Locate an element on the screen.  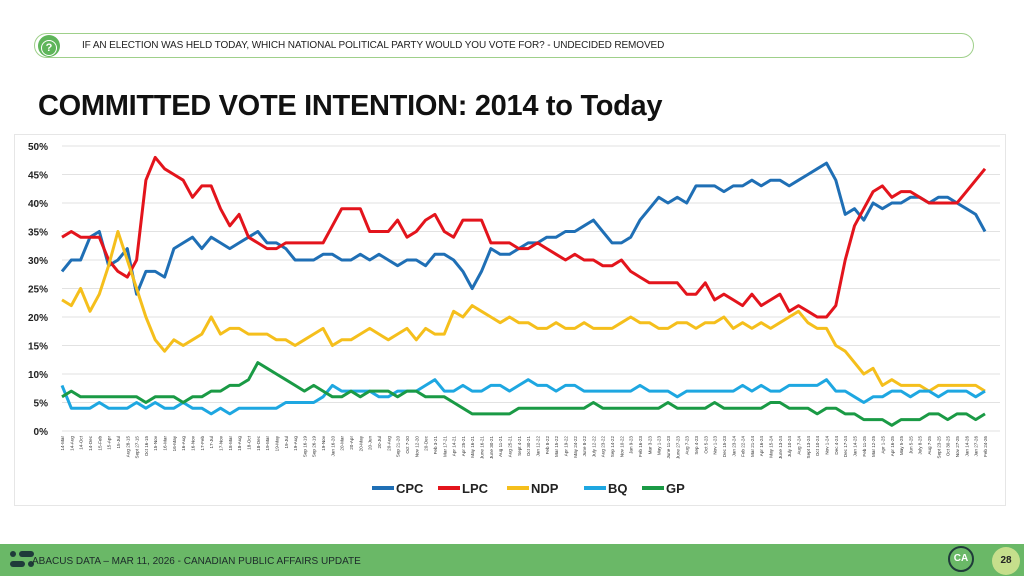
x-tick-label: Sept 4-21 is located at coordinates (519, 446).